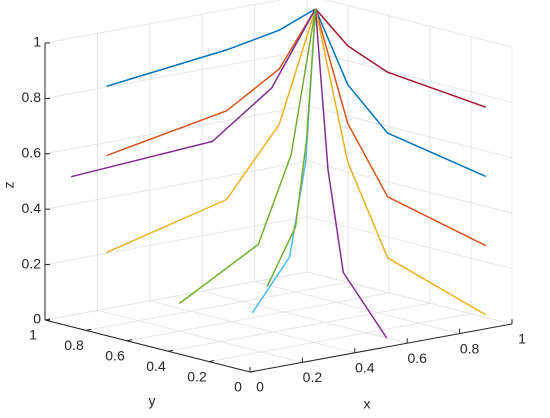  What do you see at coordinates (115, 356) in the screenshot?
I see `y-tick-label: 0.6` at bounding box center [115, 356].